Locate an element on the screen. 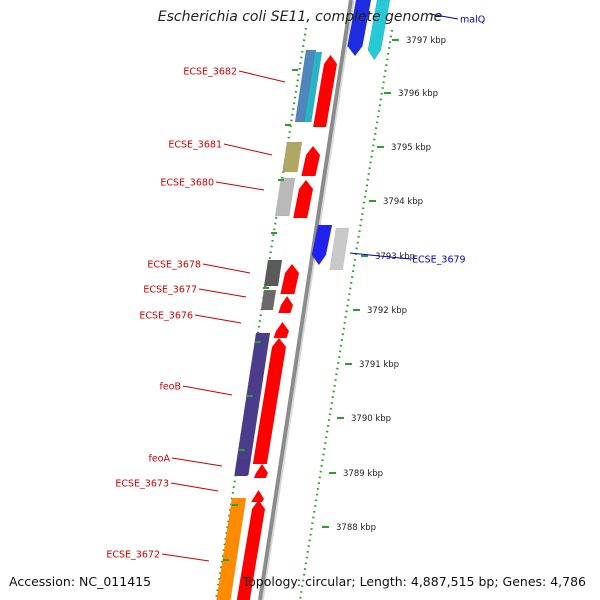 This screenshot has height=600, width=600. scale-label: 3788 kbp is located at coordinates (356, 528).